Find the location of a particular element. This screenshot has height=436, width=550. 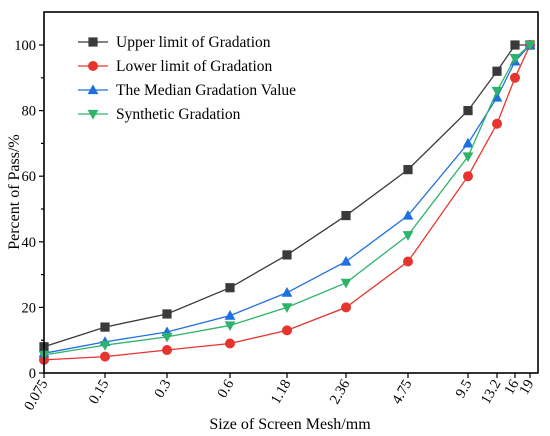

legend-label: Upper limit of Gradation is located at coordinates (193, 42).